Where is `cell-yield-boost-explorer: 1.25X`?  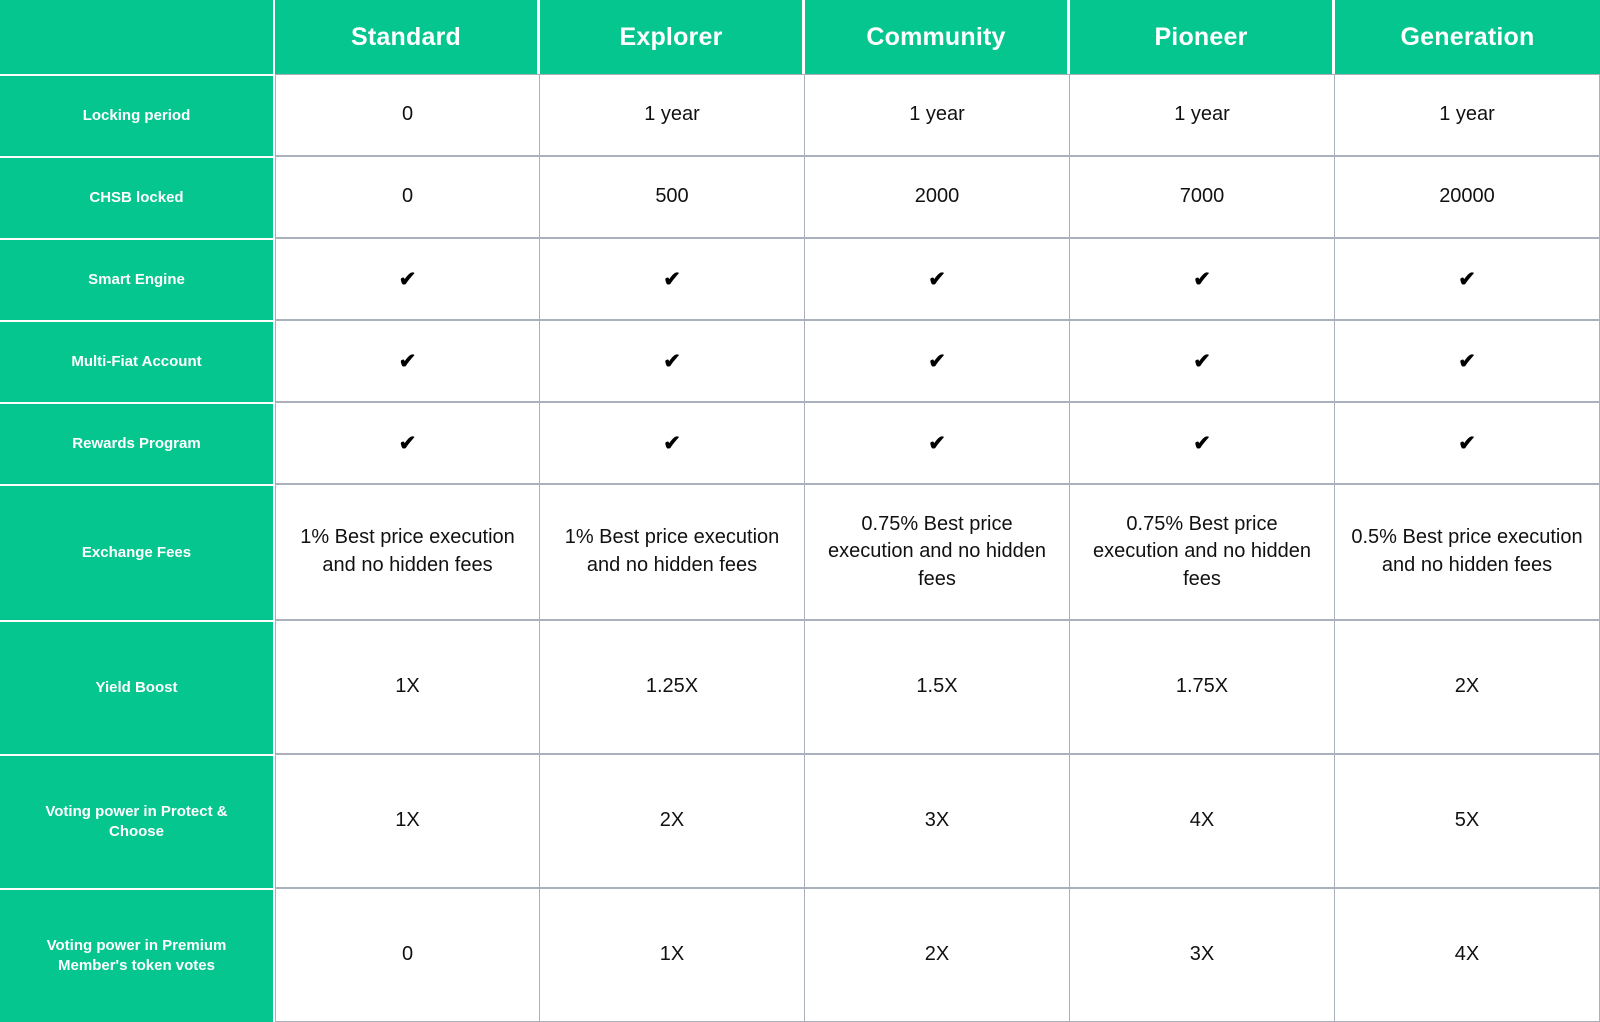
cell-yield-boost-explorer: 1.25X is located at coordinates (672, 687).